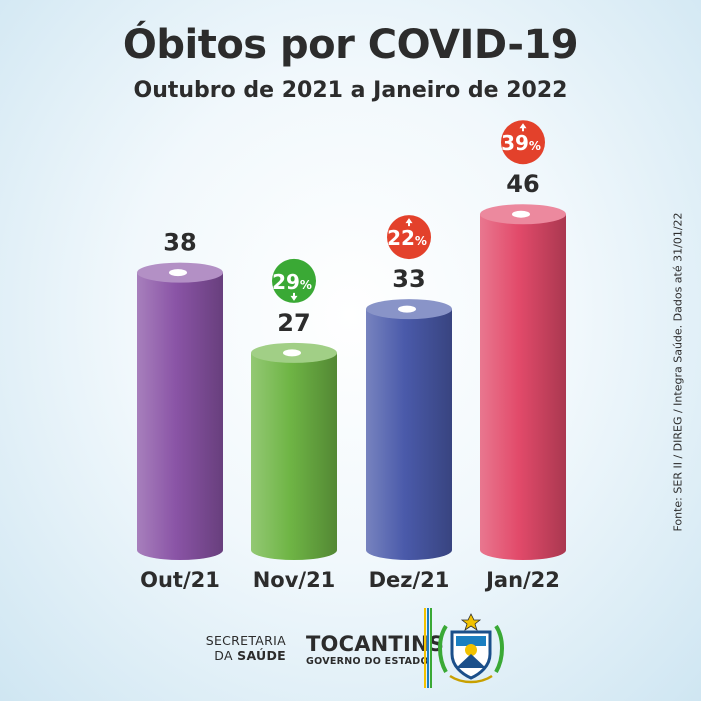  I want to click on tick-label: Jan/22, so click(522, 580).